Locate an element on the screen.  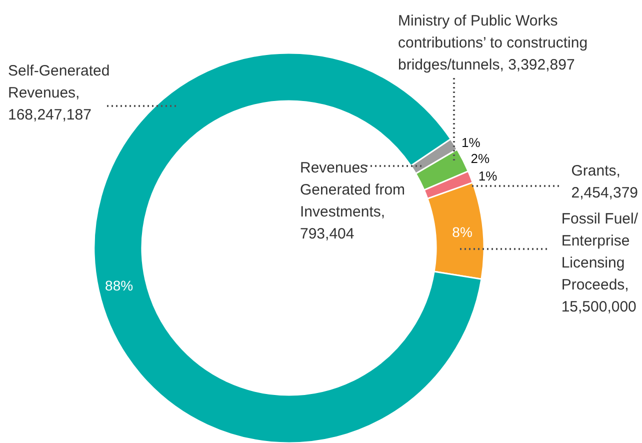
slice-label: Fossil Fuel/ Enterprise Licensing Proceeds, 15,500,000 is located at coordinates (600, 263).